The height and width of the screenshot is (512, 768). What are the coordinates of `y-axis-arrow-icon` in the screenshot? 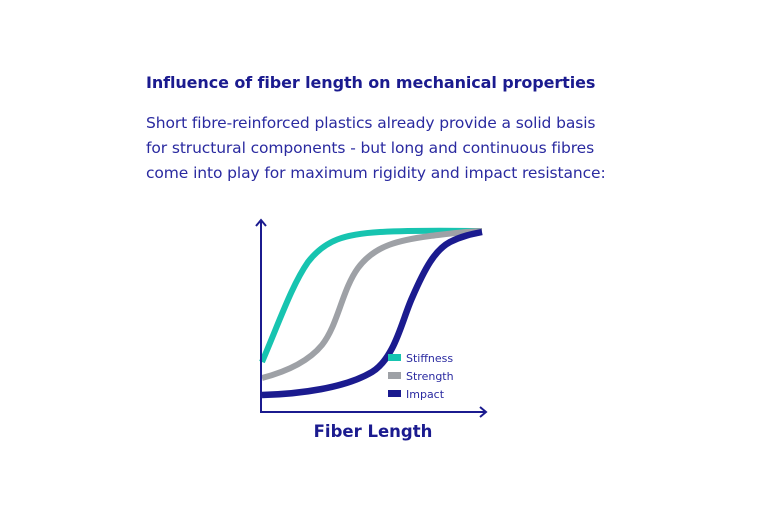 It's located at (261, 222).